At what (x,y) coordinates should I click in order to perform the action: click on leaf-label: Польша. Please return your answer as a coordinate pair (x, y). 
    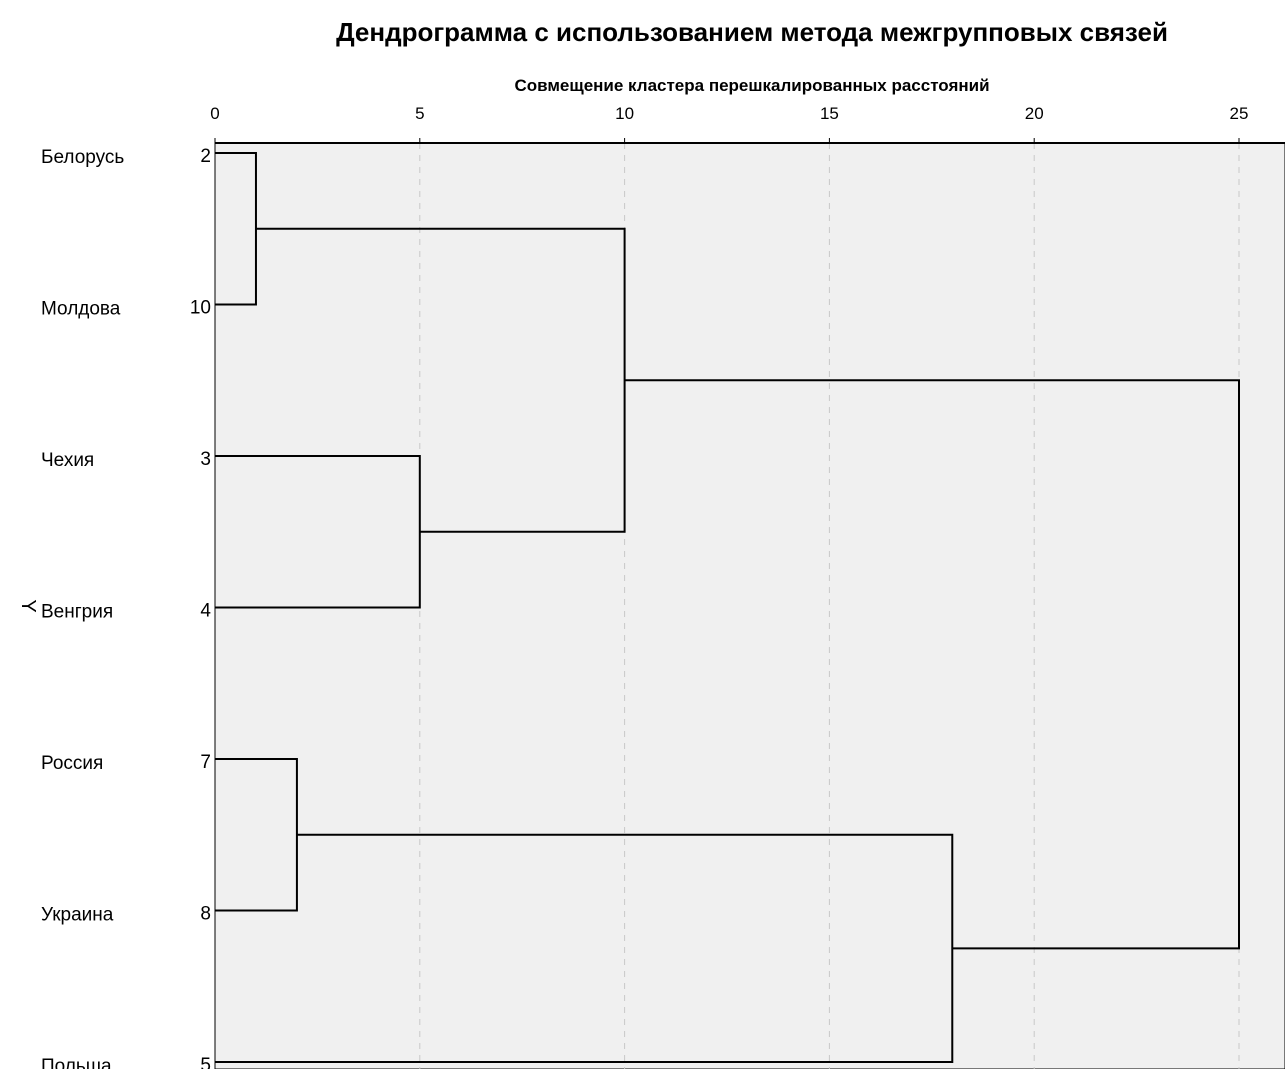
    Looking at the image, I should click on (76, 1062).